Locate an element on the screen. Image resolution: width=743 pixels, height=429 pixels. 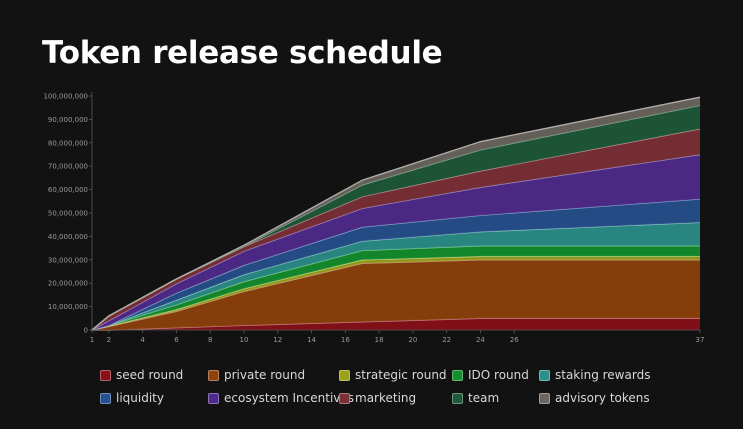
legend-item-marketing: marketing is located at coordinates (395, 398).